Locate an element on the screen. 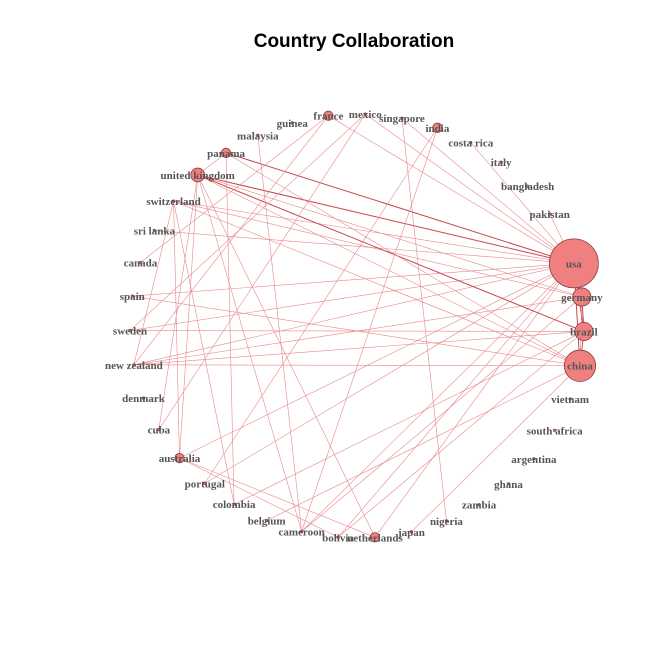  edge-brazil-united-kingdom is located at coordinates (391, 253).